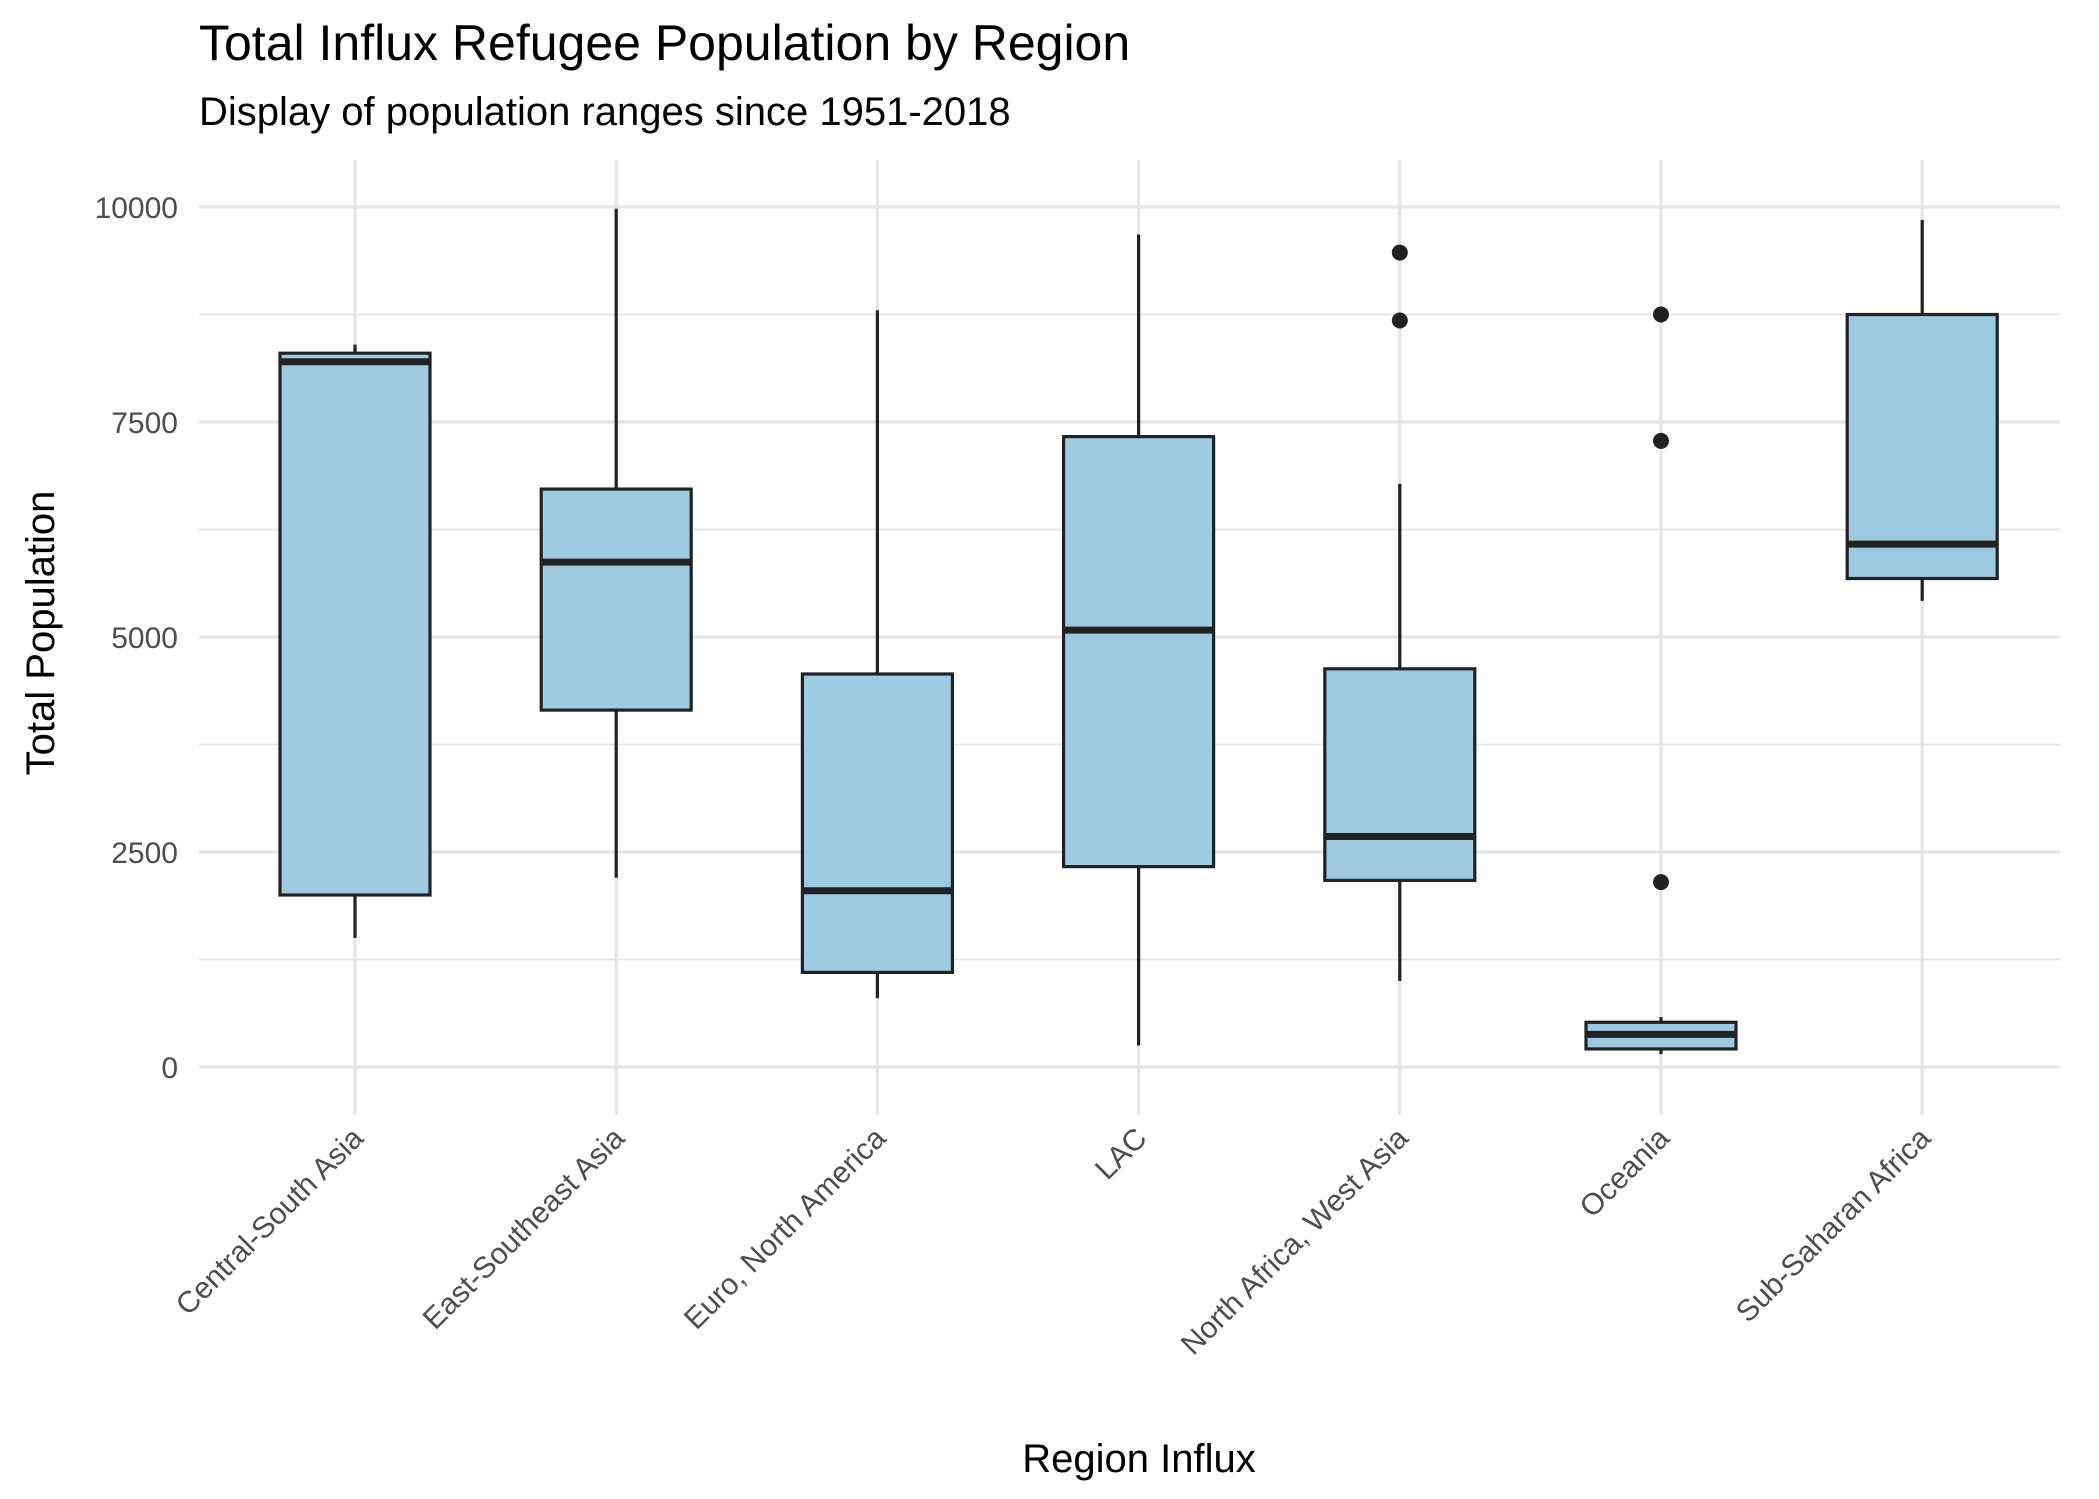 Image resolution: width=2099 pixels, height=1499 pixels. What do you see at coordinates (136, 208) in the screenshot?
I see `y-tick-label: 10000` at bounding box center [136, 208].